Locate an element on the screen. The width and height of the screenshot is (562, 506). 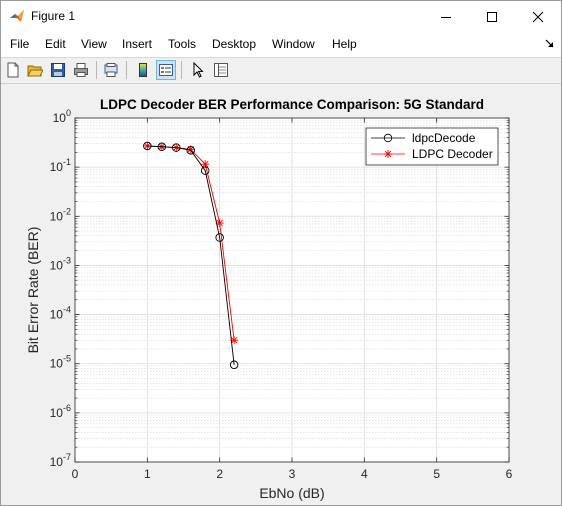
save-button is located at coordinates (58, 70).